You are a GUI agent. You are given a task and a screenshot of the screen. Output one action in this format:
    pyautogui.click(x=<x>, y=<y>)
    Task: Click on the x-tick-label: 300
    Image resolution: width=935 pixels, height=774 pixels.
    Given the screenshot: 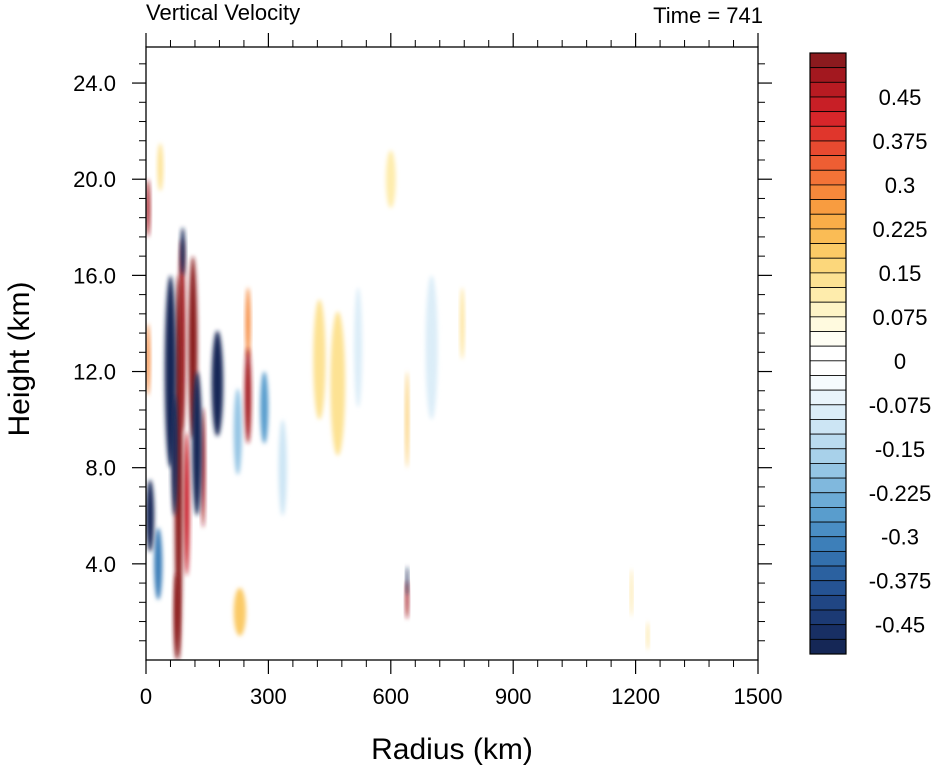 What is the action you would take?
    pyautogui.click(x=268, y=696)
    